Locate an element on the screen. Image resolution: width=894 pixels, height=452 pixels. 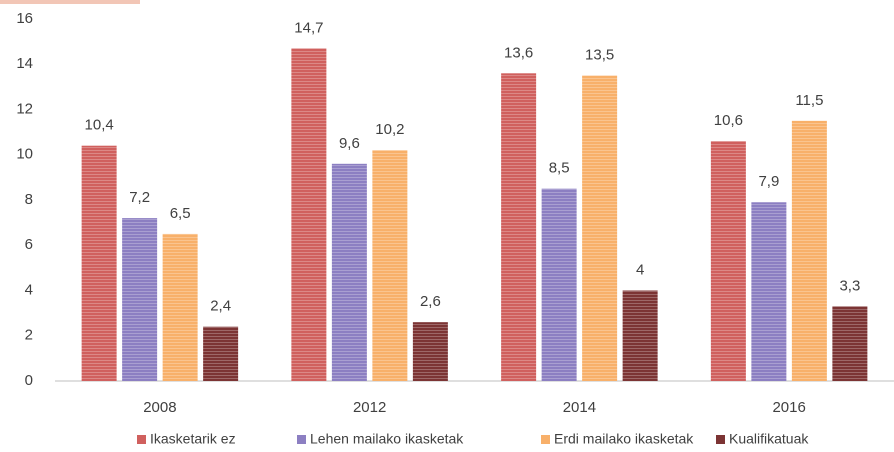
data-label: 13,5 is located at coordinates (599, 55).